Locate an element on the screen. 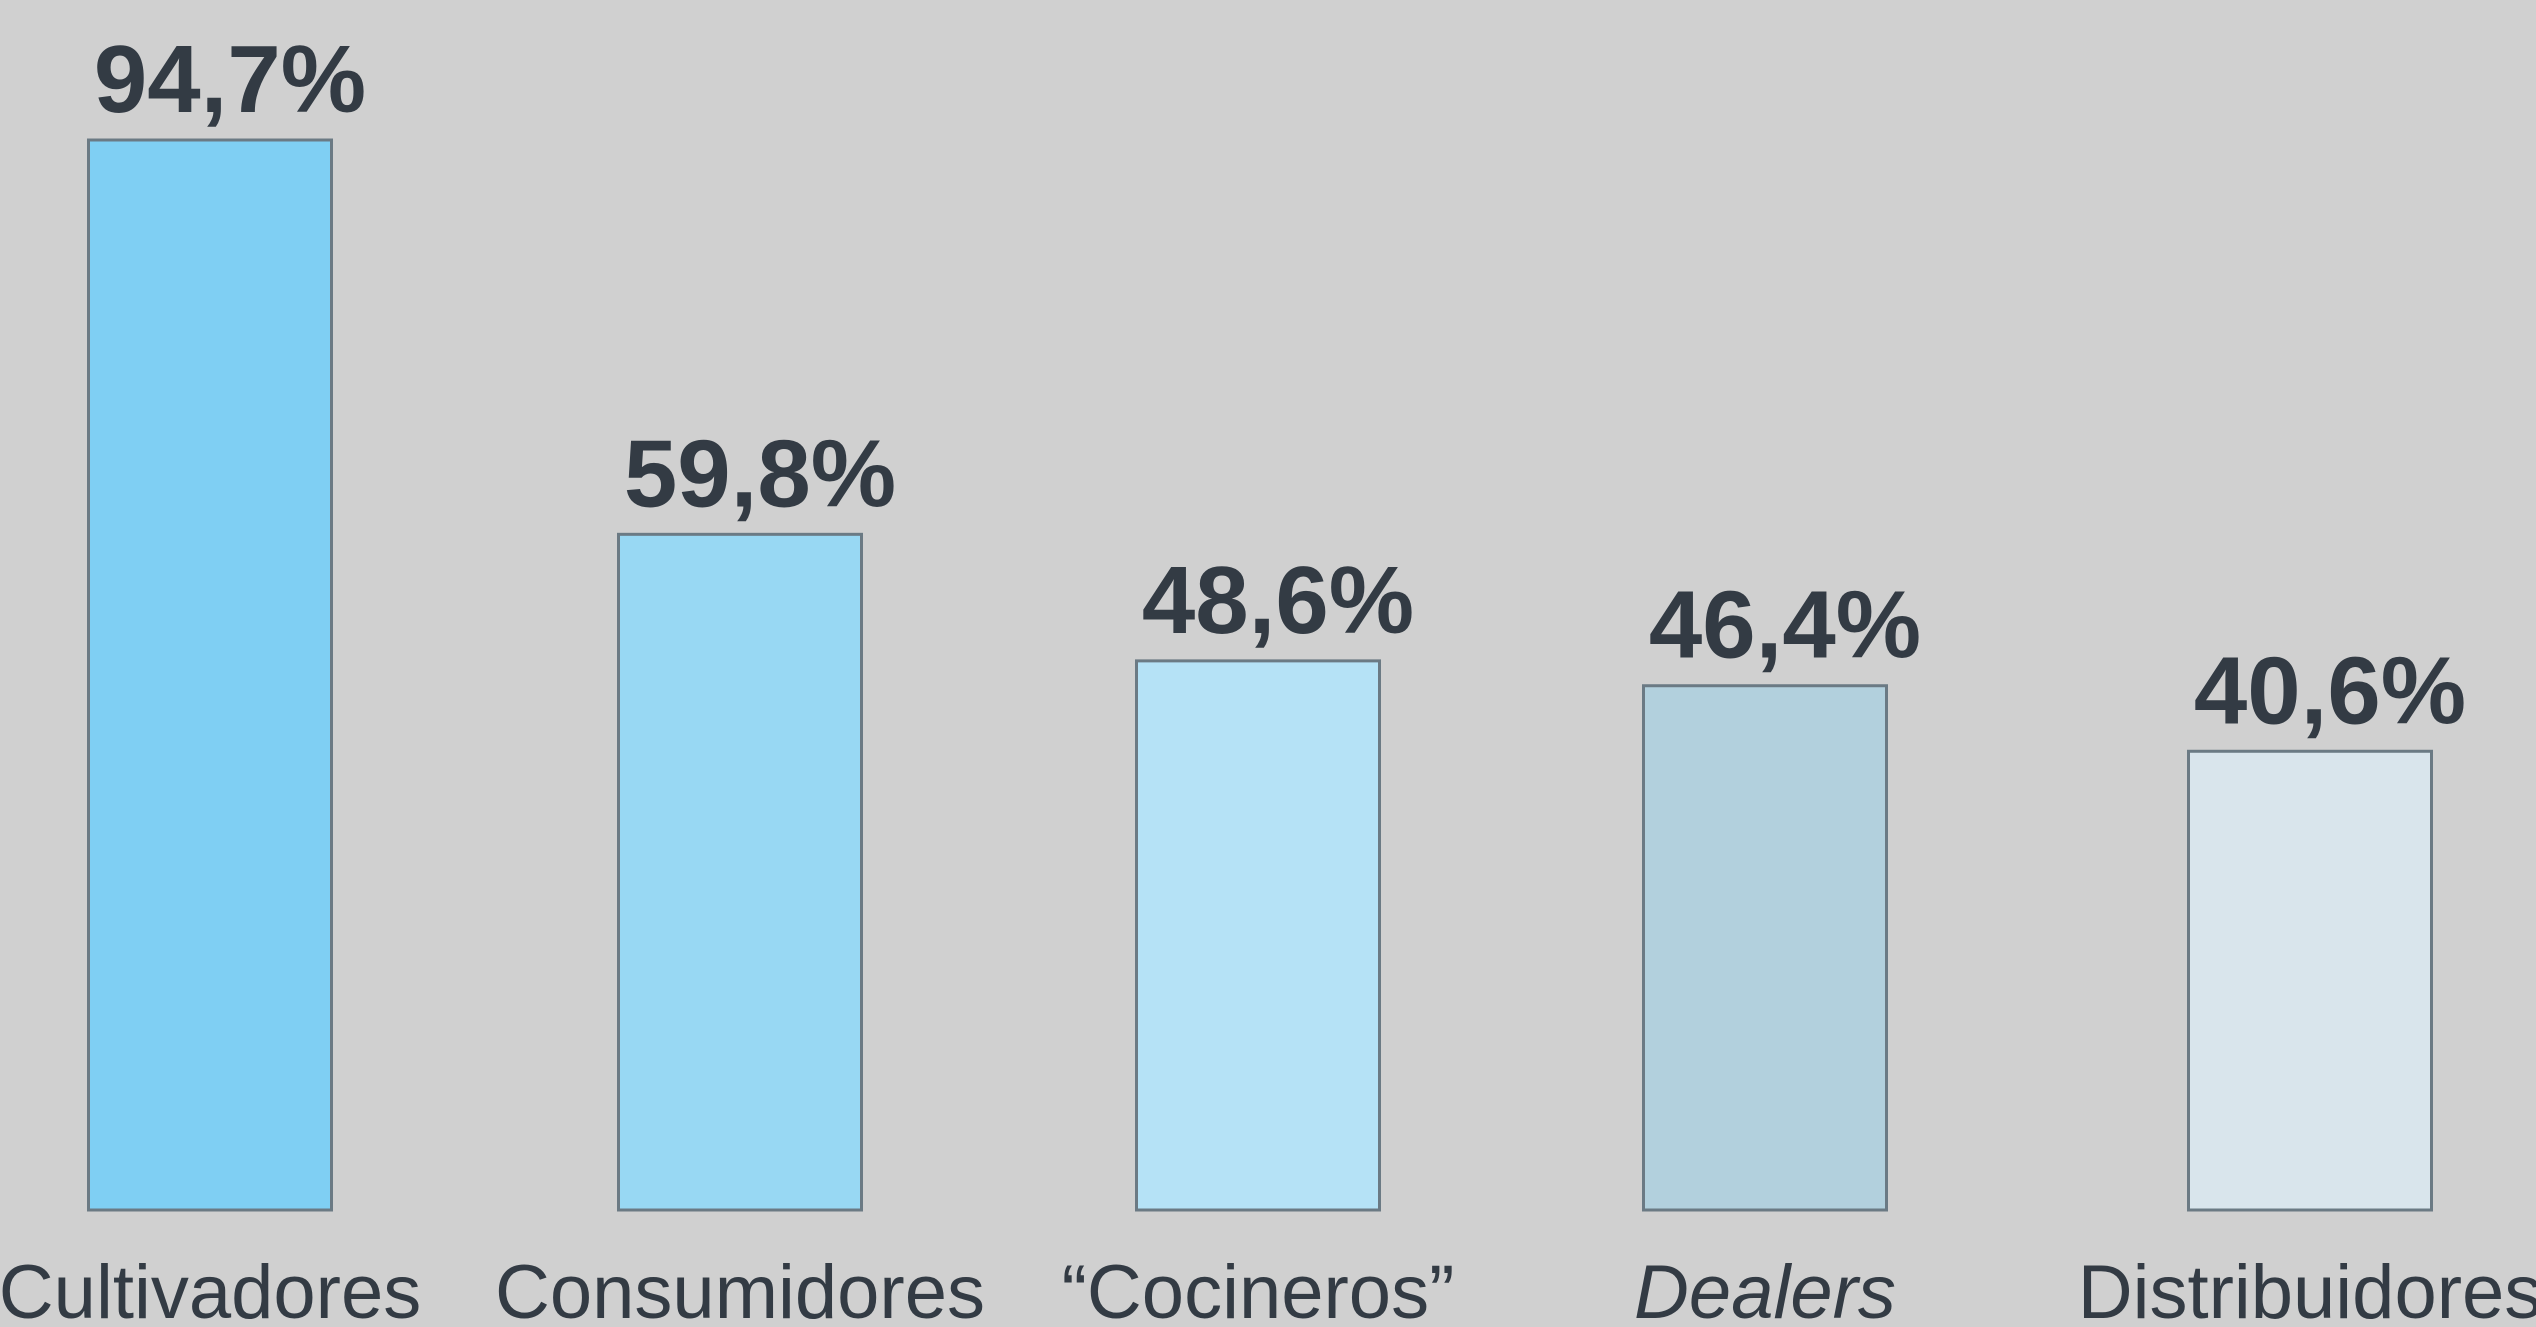  category-label-4: Distribuidores is located at coordinates (2307, 1288).